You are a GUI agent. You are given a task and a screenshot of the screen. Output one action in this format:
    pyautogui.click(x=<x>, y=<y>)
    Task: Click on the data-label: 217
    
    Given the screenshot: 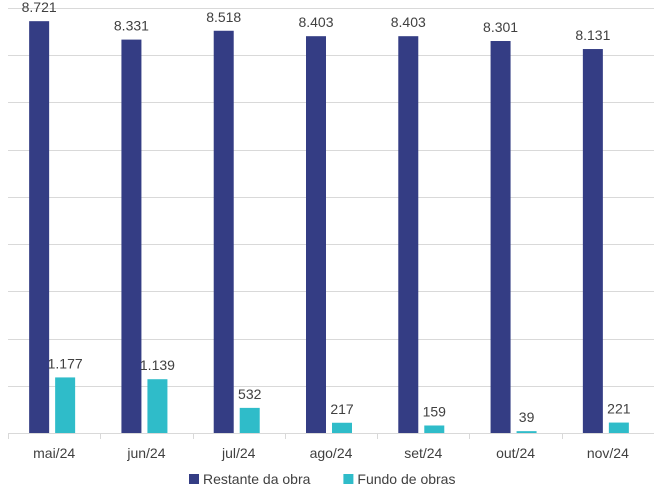 What is the action you would take?
    pyautogui.click(x=342, y=409)
    